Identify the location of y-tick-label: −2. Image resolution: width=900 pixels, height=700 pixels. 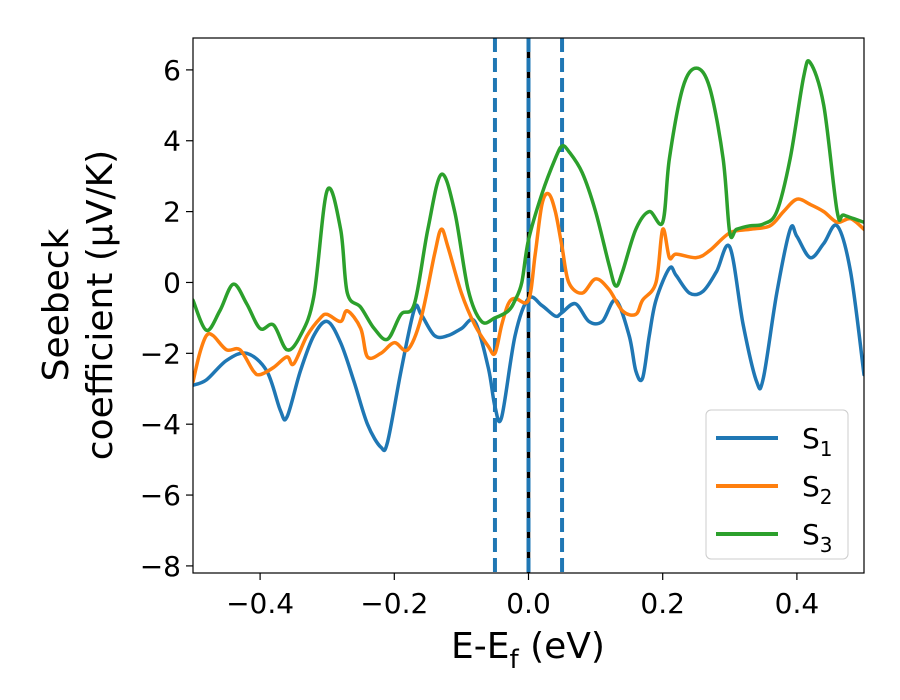
(160, 353).